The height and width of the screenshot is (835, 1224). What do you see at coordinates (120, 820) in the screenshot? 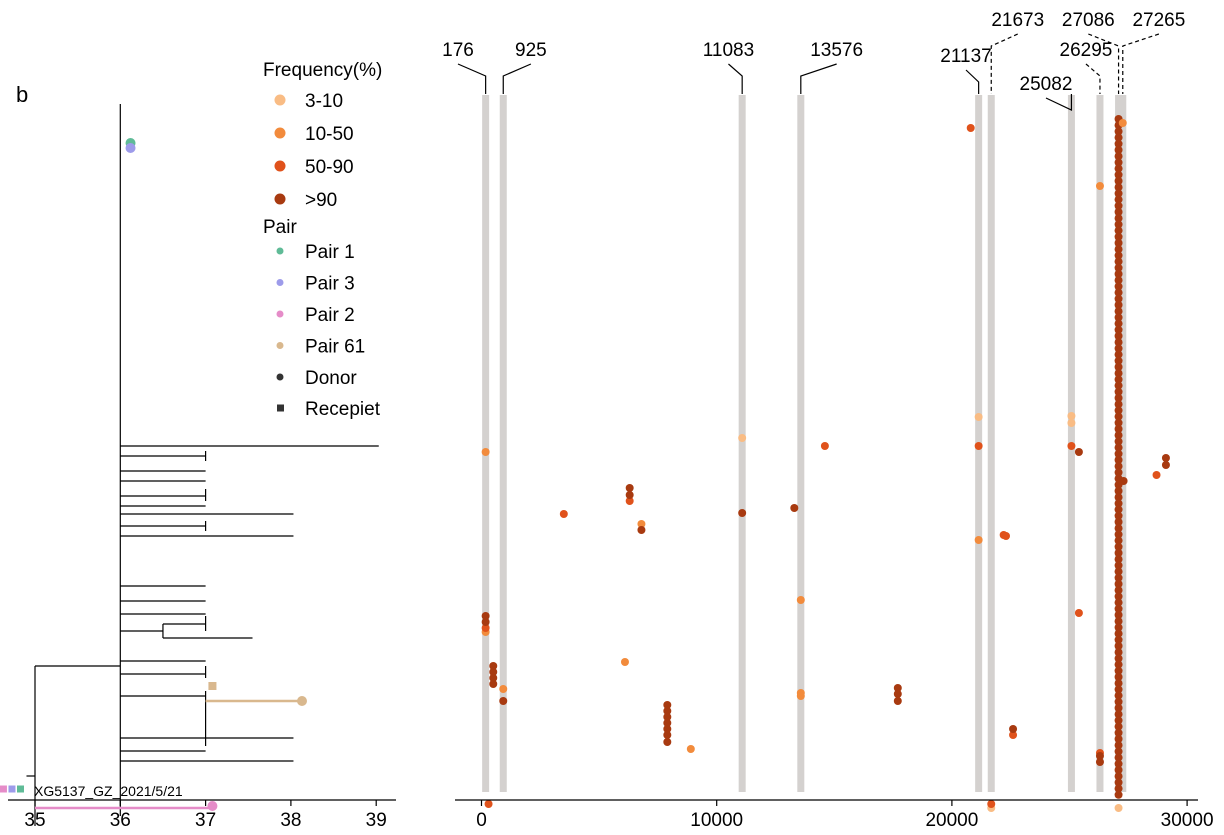
I see `tree-tick-label: 36` at bounding box center [120, 820].